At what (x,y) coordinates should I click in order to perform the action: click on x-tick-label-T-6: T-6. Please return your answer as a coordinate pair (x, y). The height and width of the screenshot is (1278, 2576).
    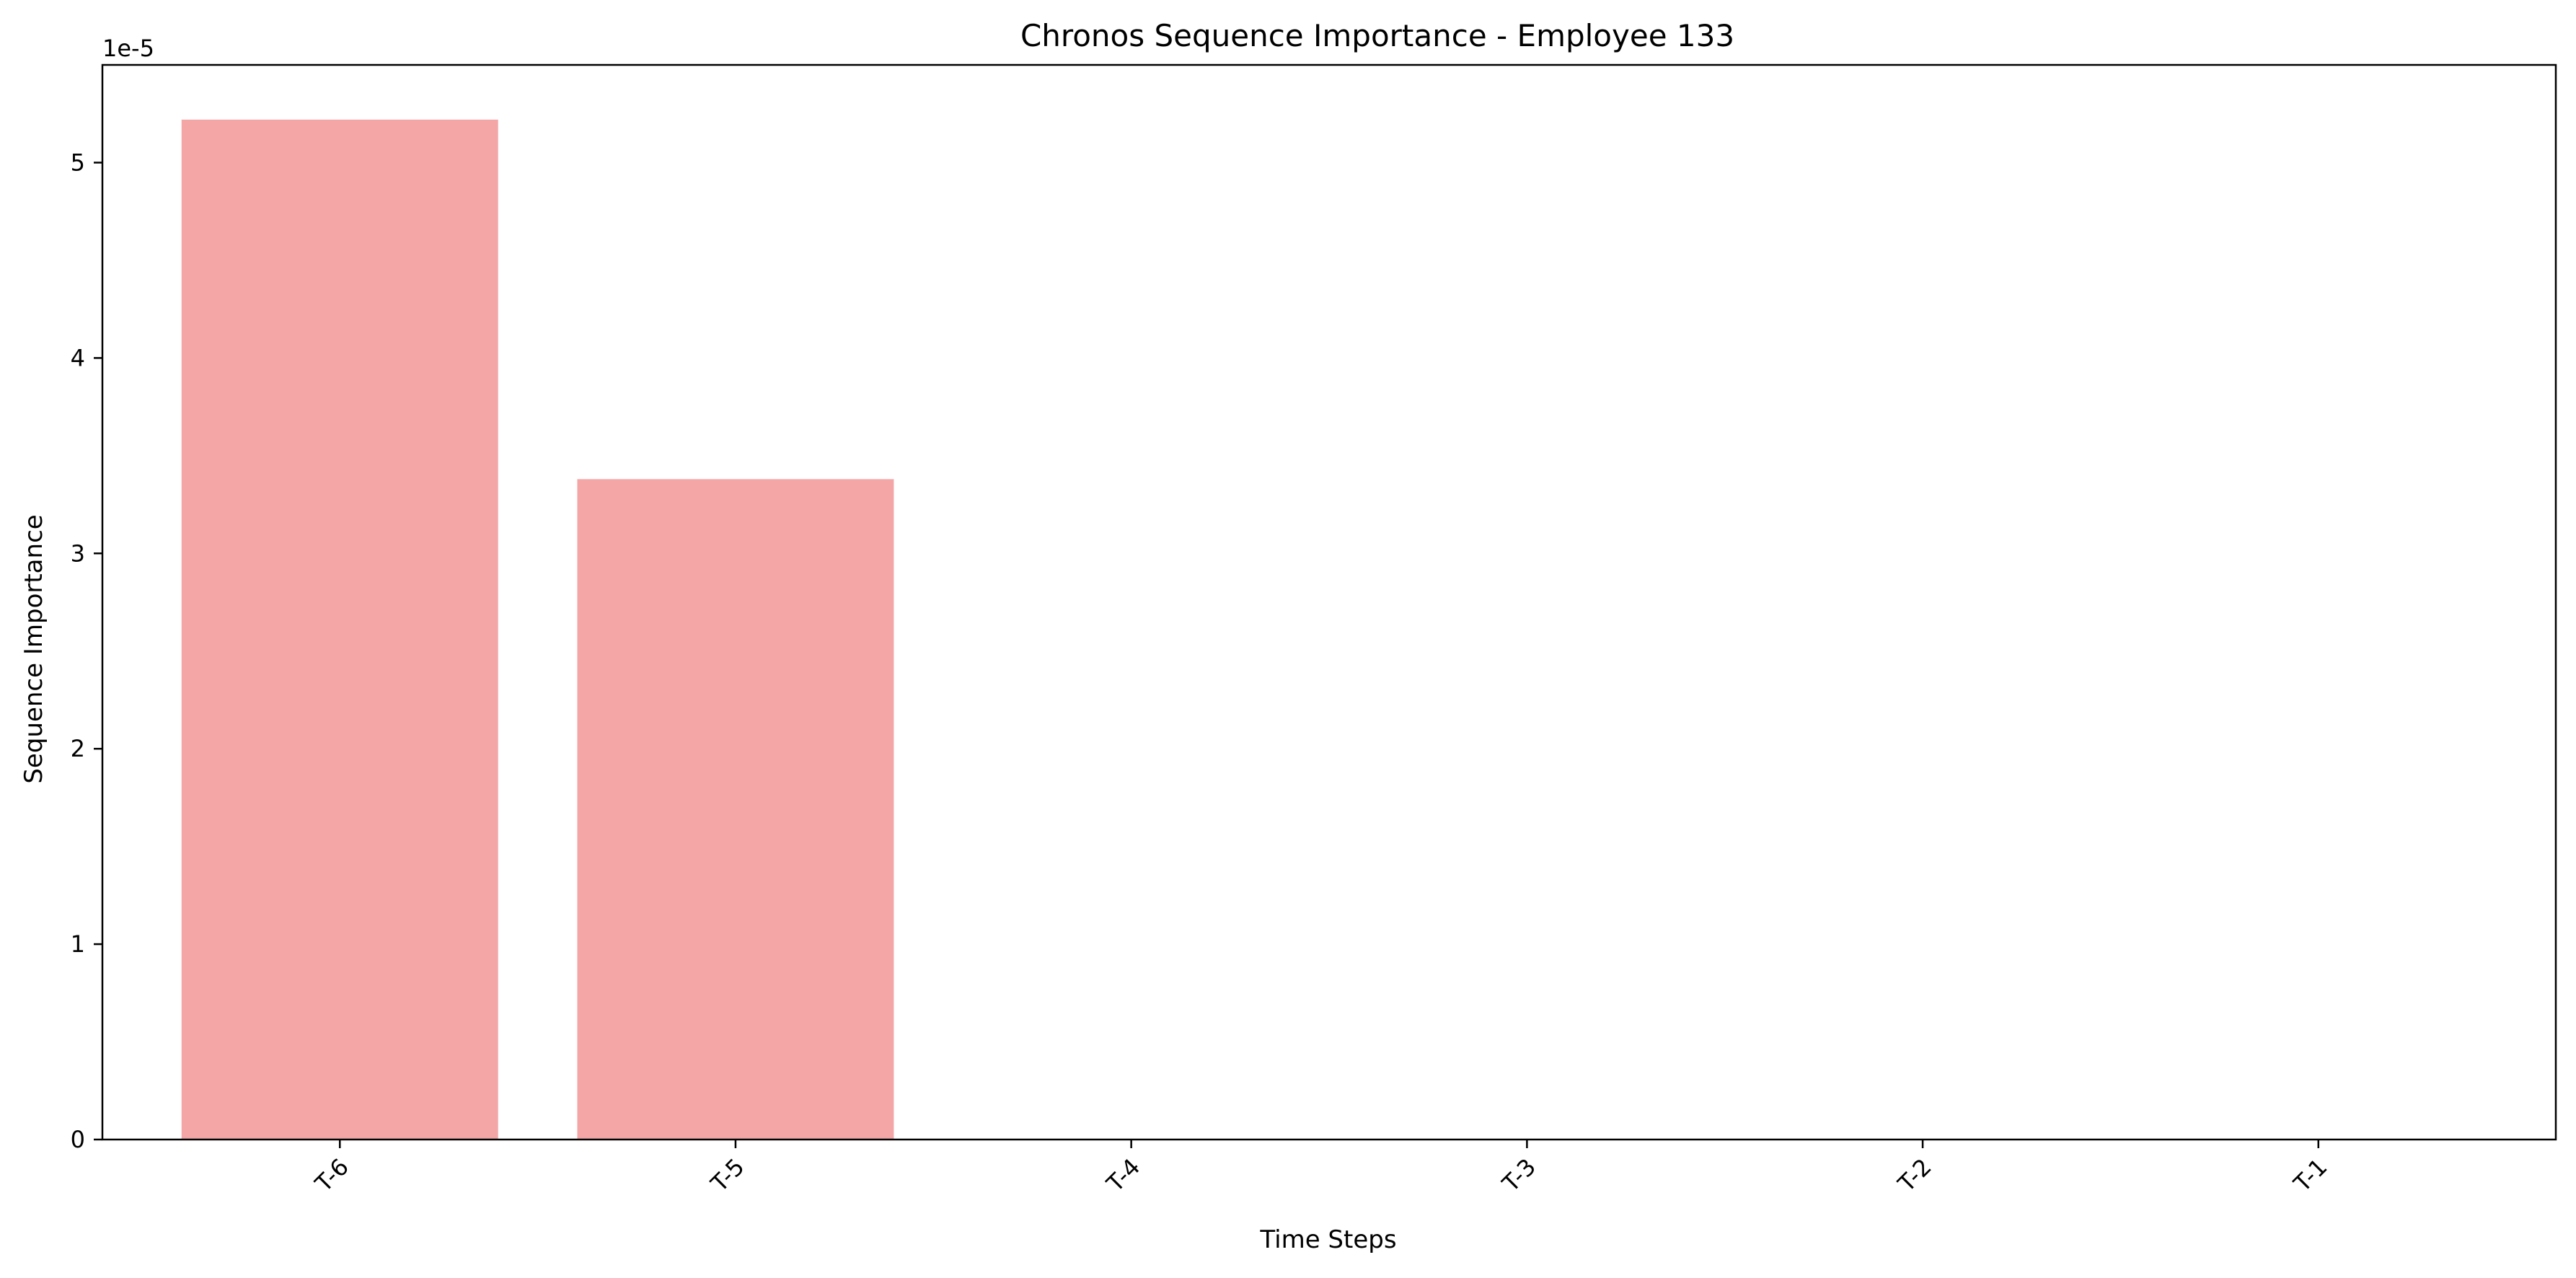
    Looking at the image, I should click on (331, 1175).